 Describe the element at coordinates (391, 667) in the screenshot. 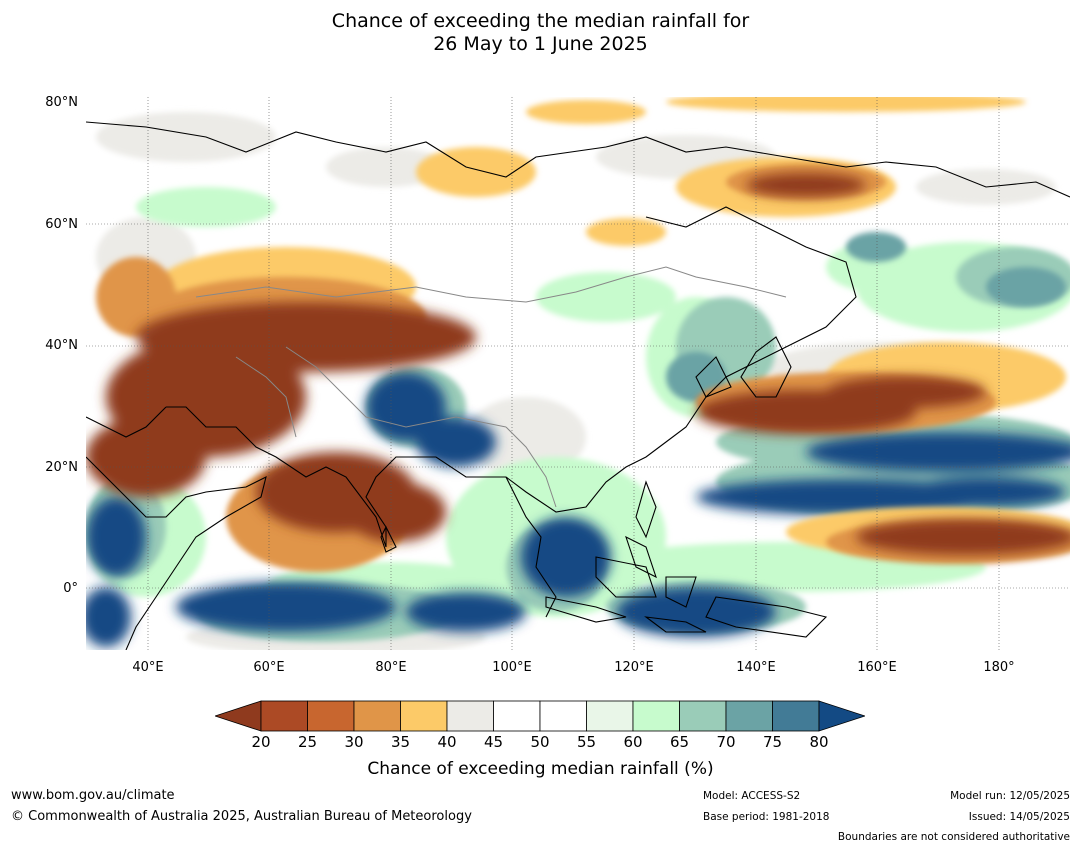

I see `lon-label-80e: 80°E` at that location.